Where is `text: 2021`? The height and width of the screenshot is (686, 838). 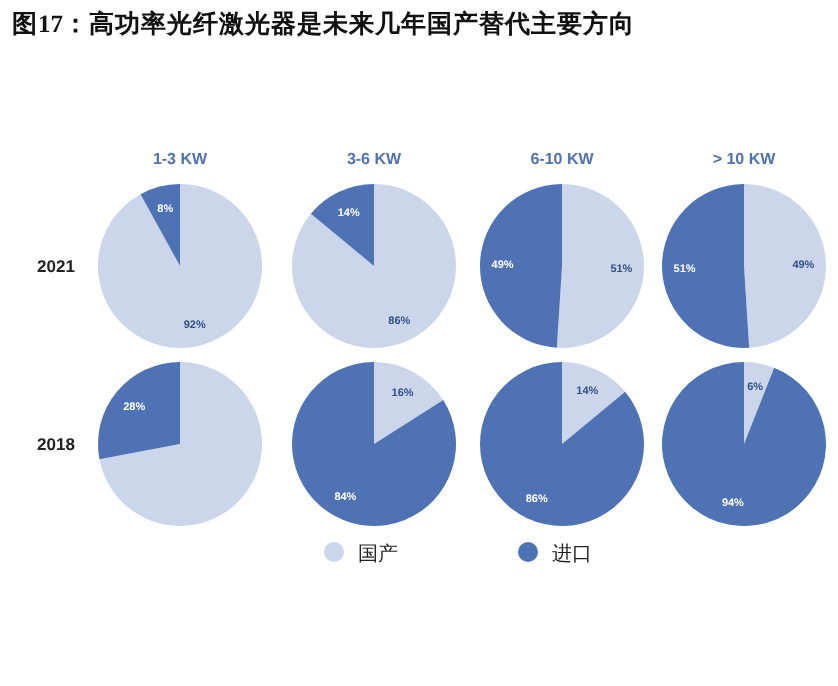
text: 2021 is located at coordinates (56, 266).